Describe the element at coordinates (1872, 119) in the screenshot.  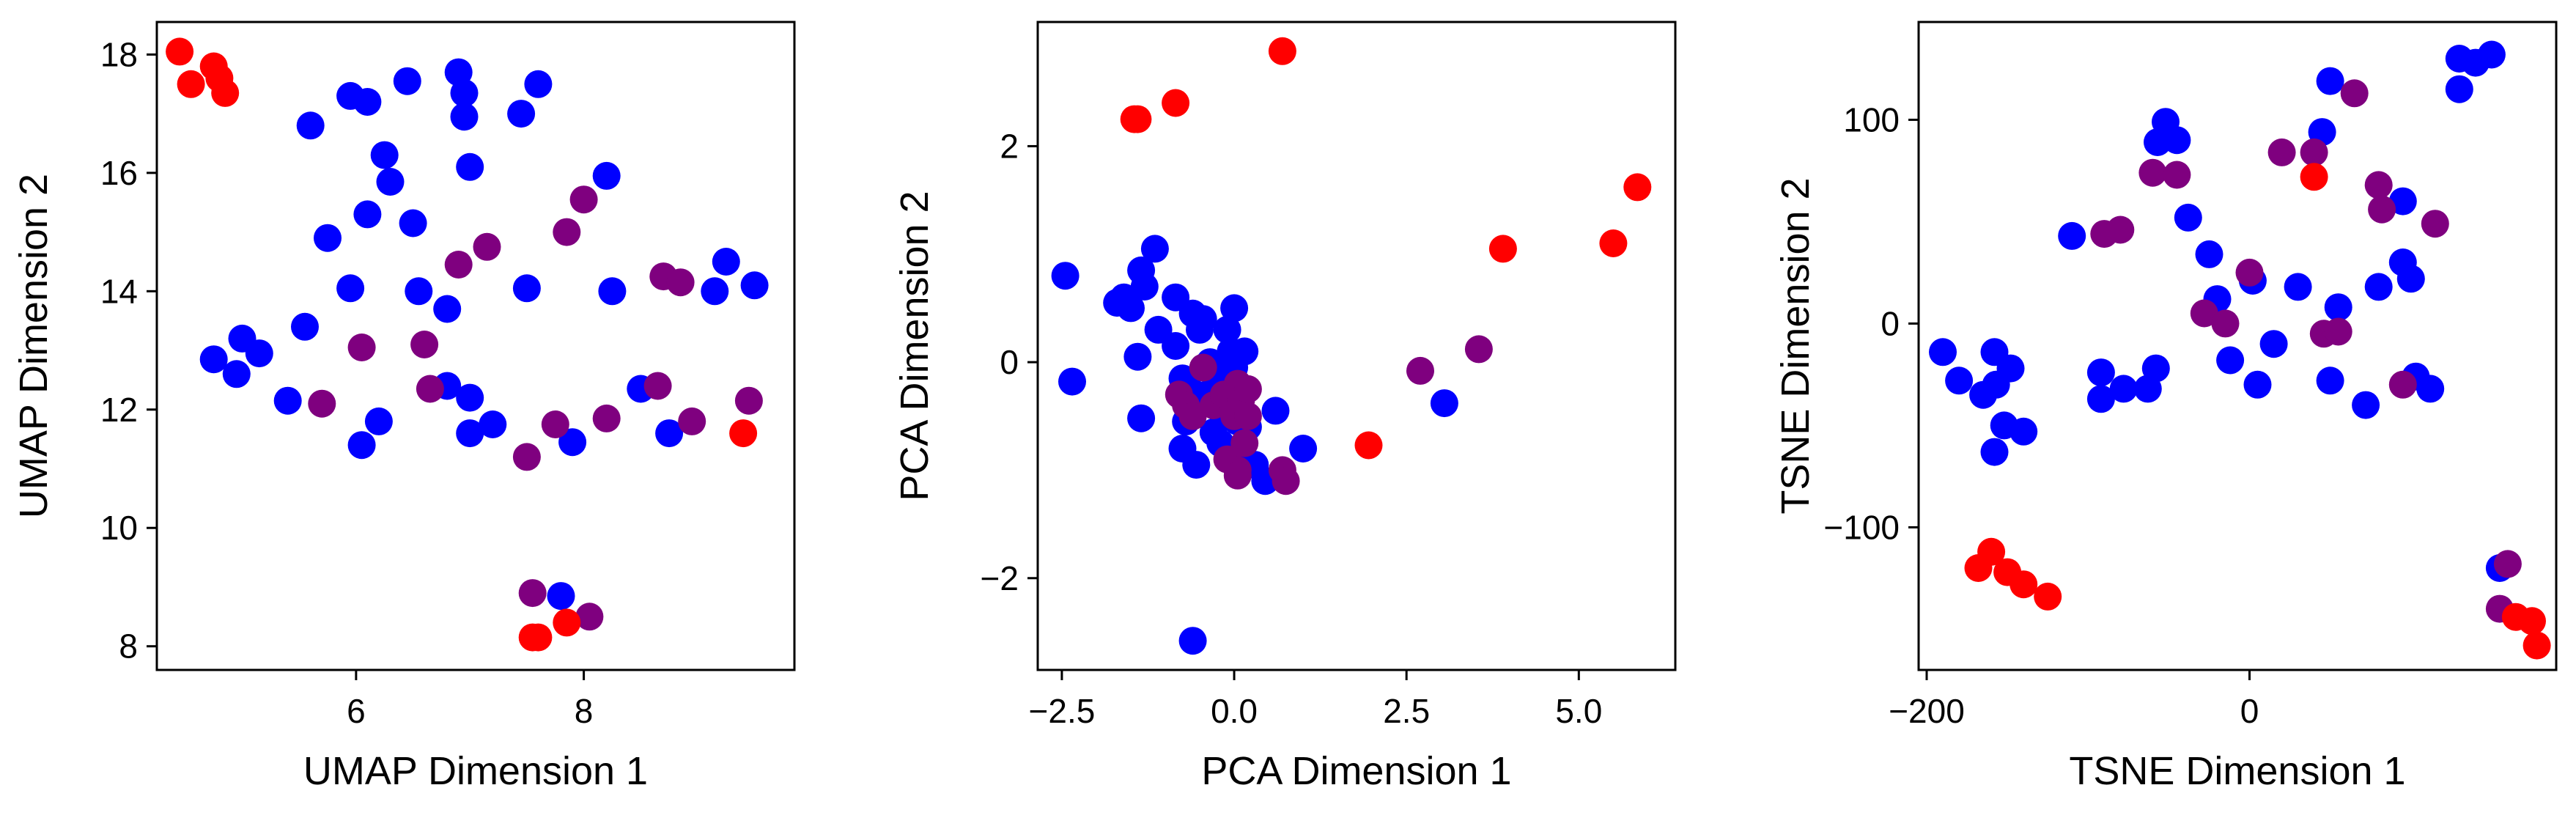
I see `y-tick-label: 100` at that location.